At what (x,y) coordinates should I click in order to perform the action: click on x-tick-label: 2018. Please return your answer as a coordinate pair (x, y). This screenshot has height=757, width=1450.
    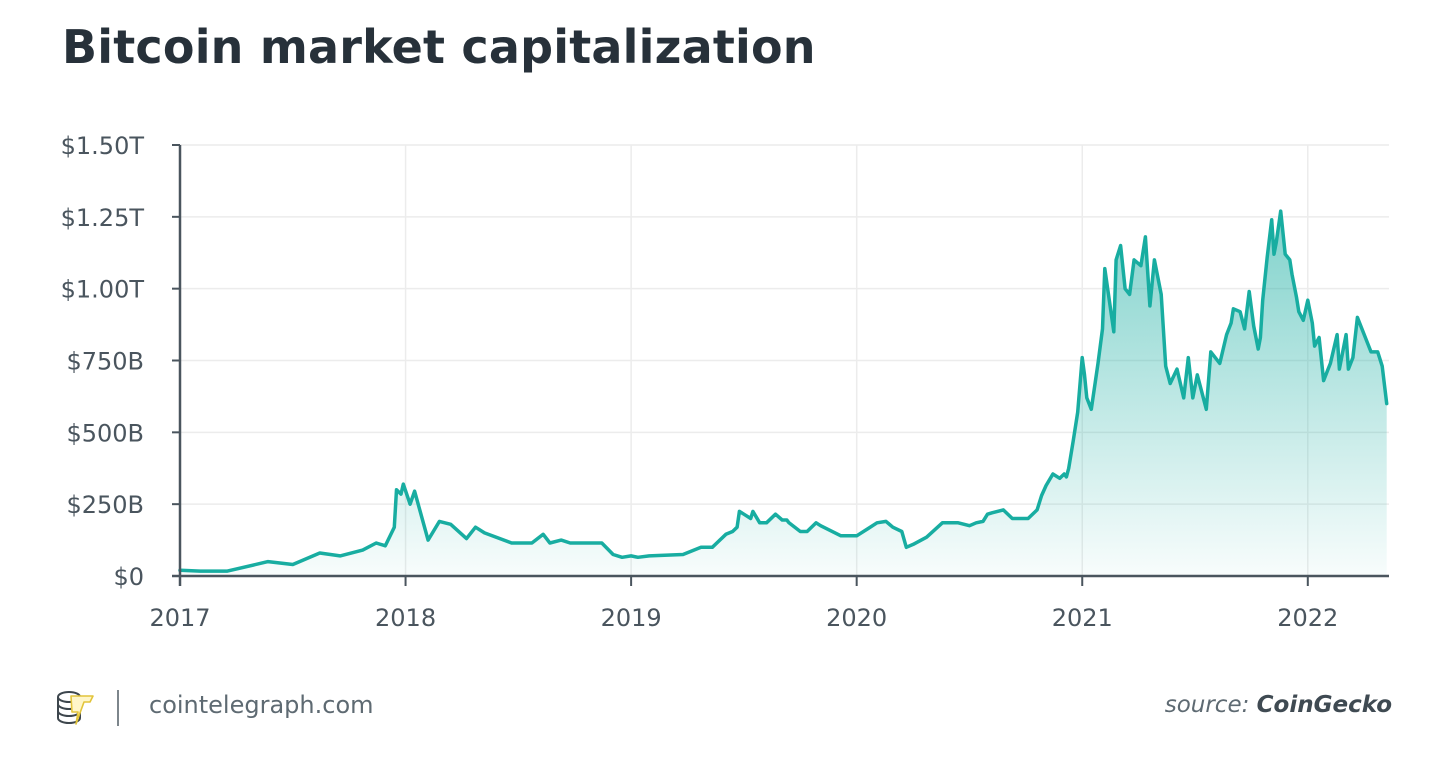
    Looking at the image, I should click on (405, 618).